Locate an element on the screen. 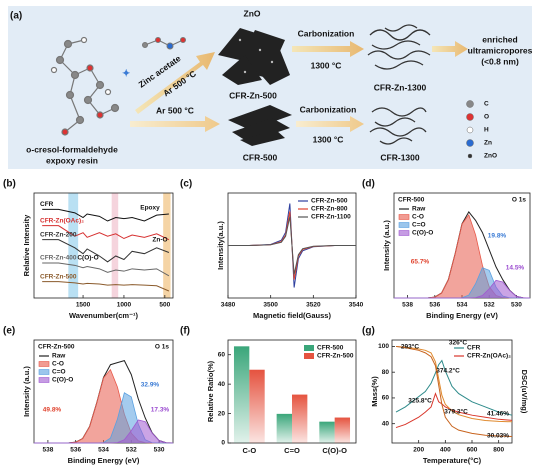  annotation: 65.7% is located at coordinates (420, 262).